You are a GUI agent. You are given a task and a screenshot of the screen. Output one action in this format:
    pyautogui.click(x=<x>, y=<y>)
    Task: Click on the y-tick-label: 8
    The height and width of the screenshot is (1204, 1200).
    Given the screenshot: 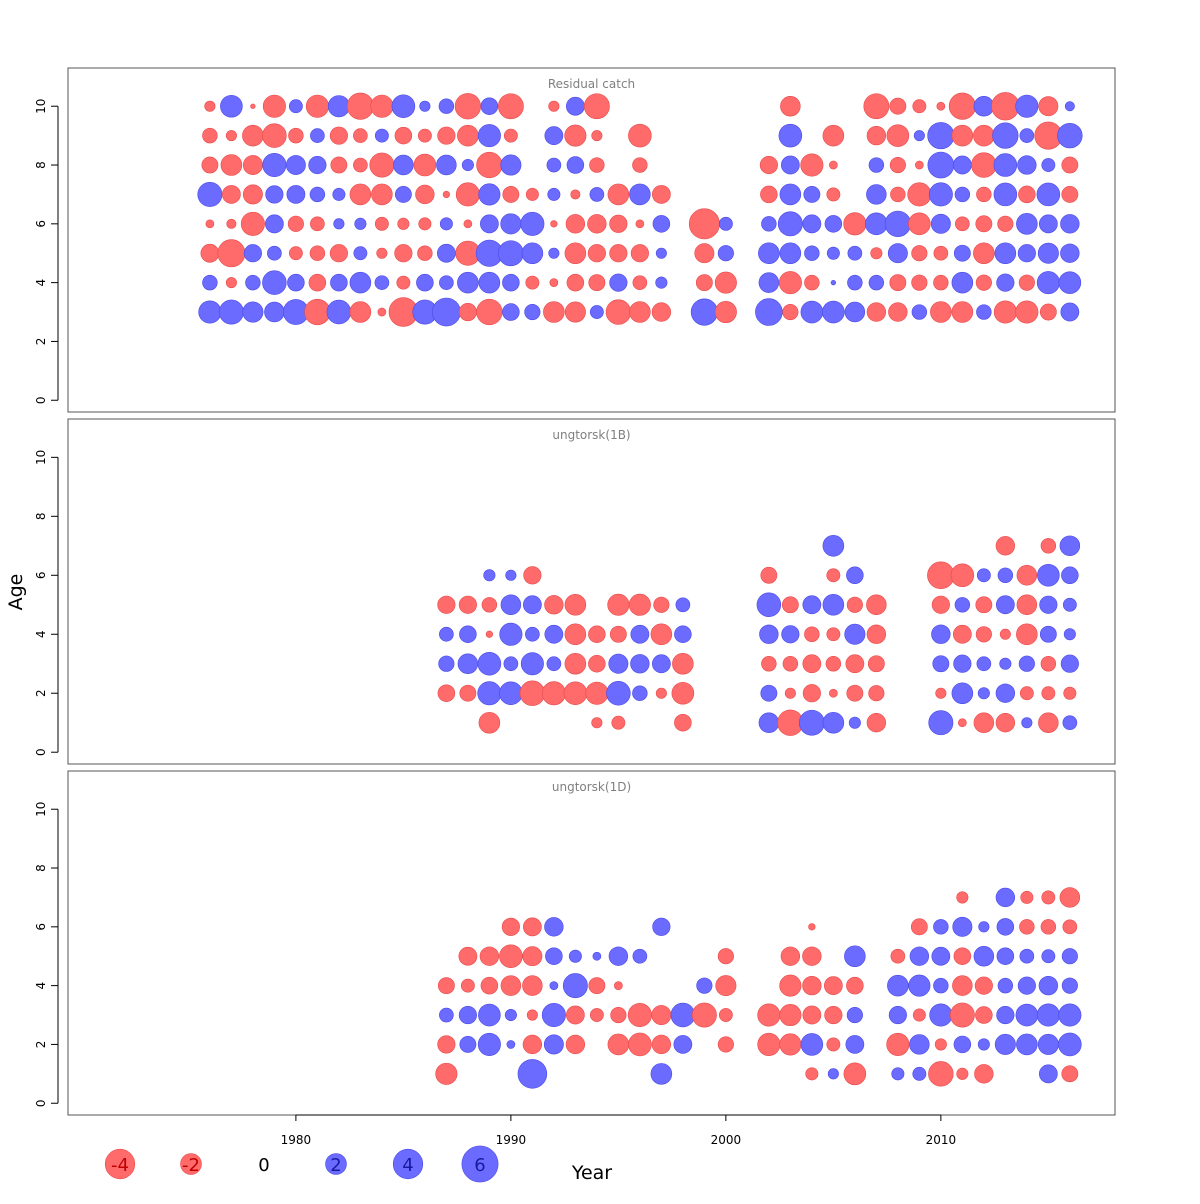 What is the action you would take?
    pyautogui.click(x=41, y=516)
    